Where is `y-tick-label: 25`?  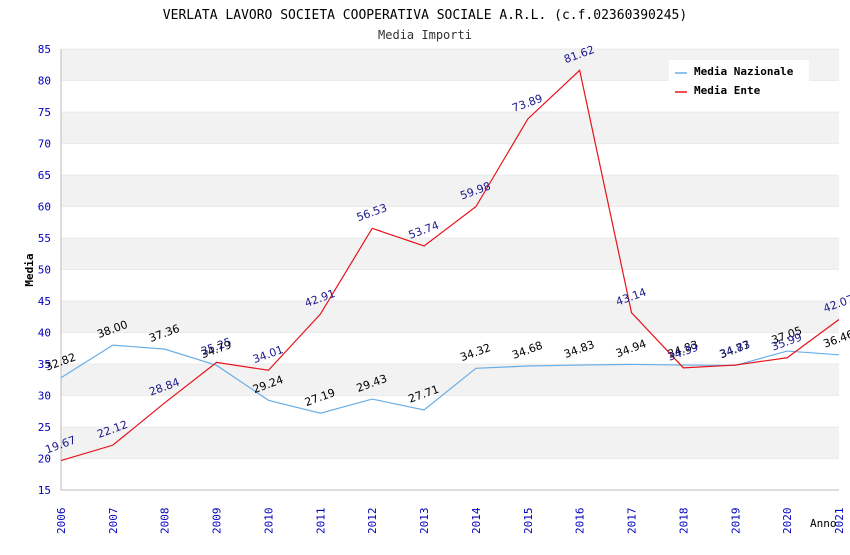 y-tick-label: 25 is located at coordinates (44, 427).